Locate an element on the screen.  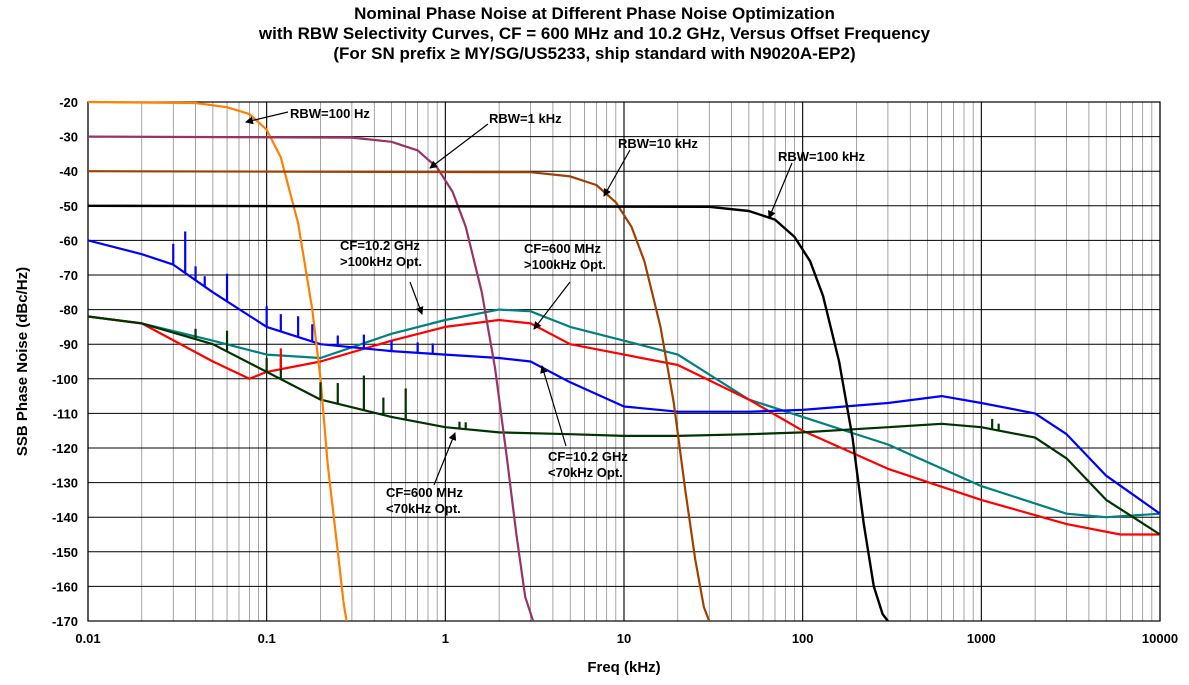
y-tick-label: -40 is located at coordinates (68, 171).